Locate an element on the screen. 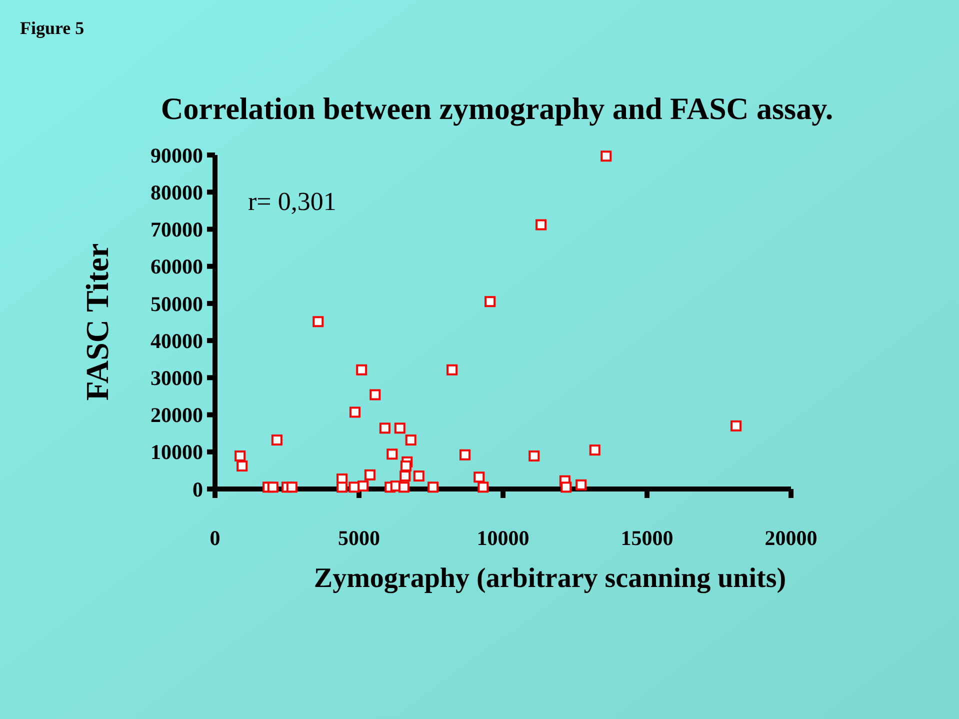 The width and height of the screenshot is (959, 719). y-axis-title: FASC Titer is located at coordinates (97, 322).